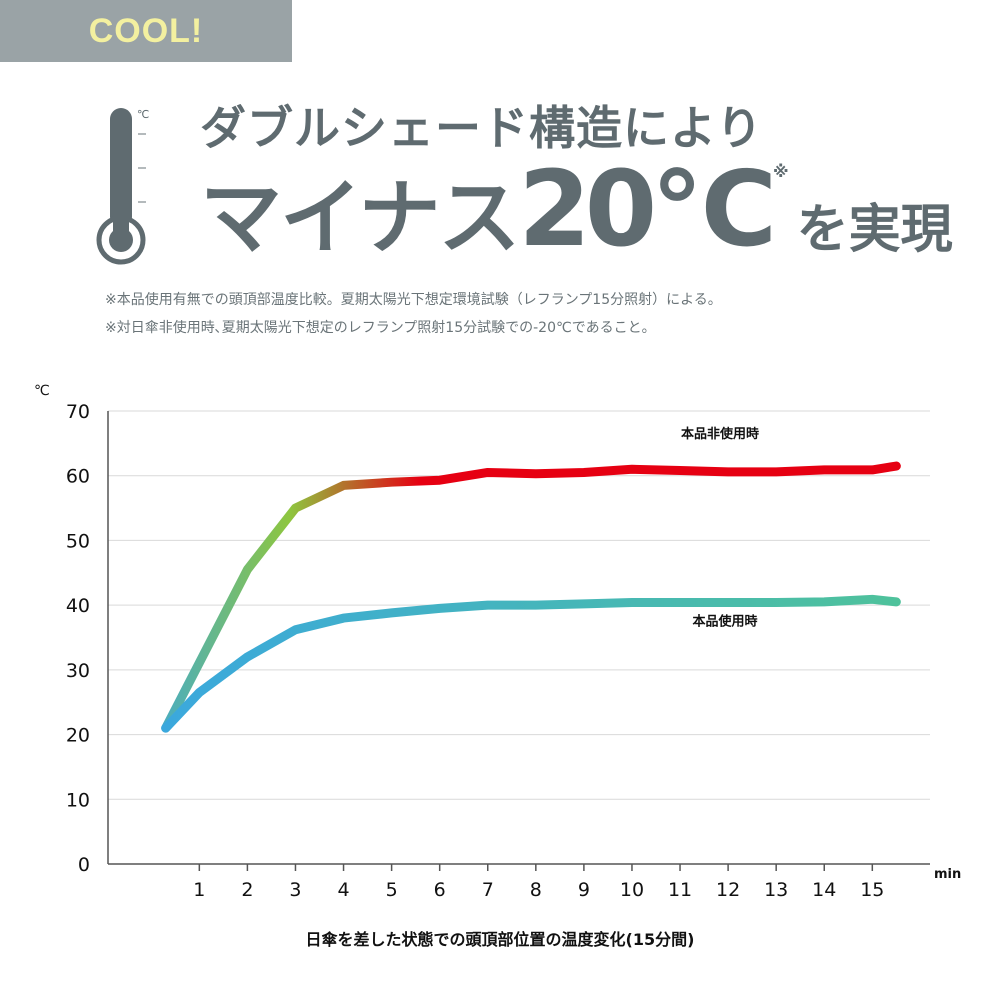 This screenshot has width=1000, height=1000. What do you see at coordinates (78, 671) in the screenshot?
I see `y-tick-label: 30` at bounding box center [78, 671].